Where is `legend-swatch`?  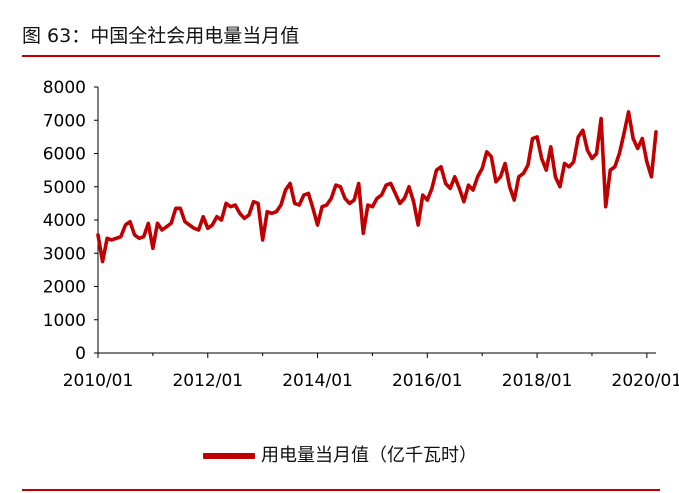
legend-swatch is located at coordinates (229, 456).